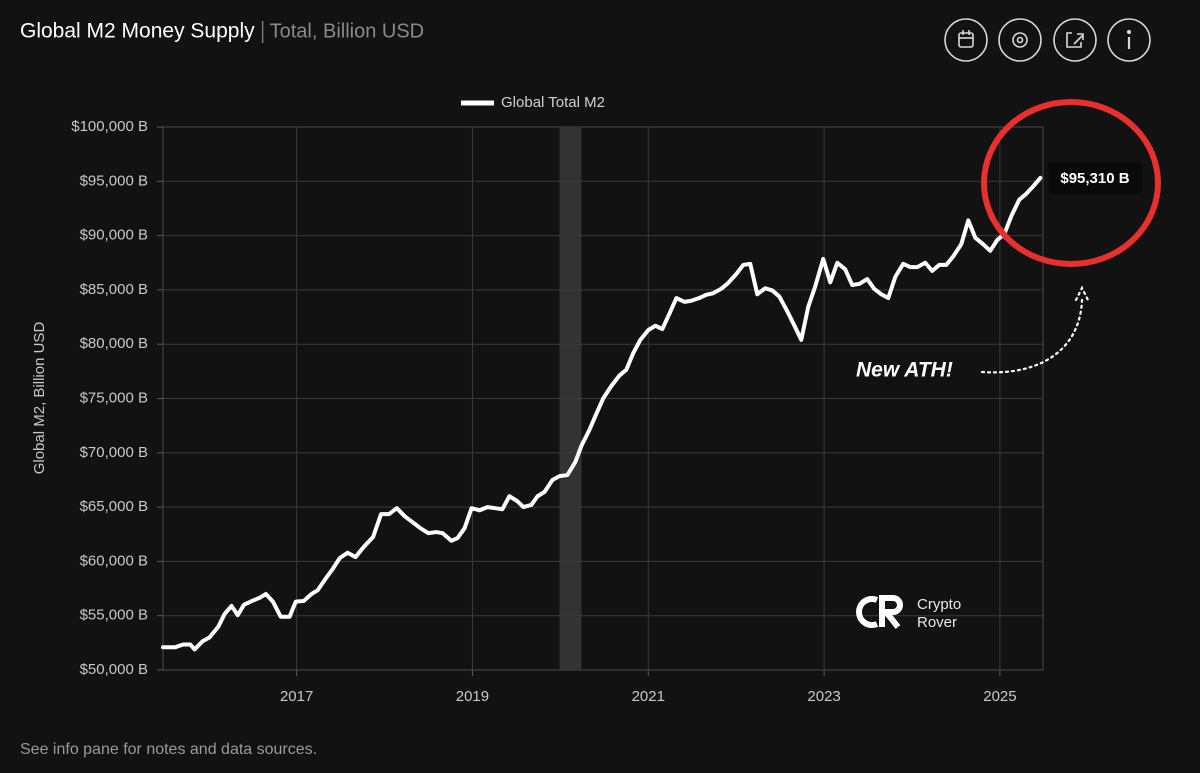 The height and width of the screenshot is (773, 1200). What do you see at coordinates (114, 235) in the screenshot?
I see `y-tick-label: $90,000 B` at bounding box center [114, 235].